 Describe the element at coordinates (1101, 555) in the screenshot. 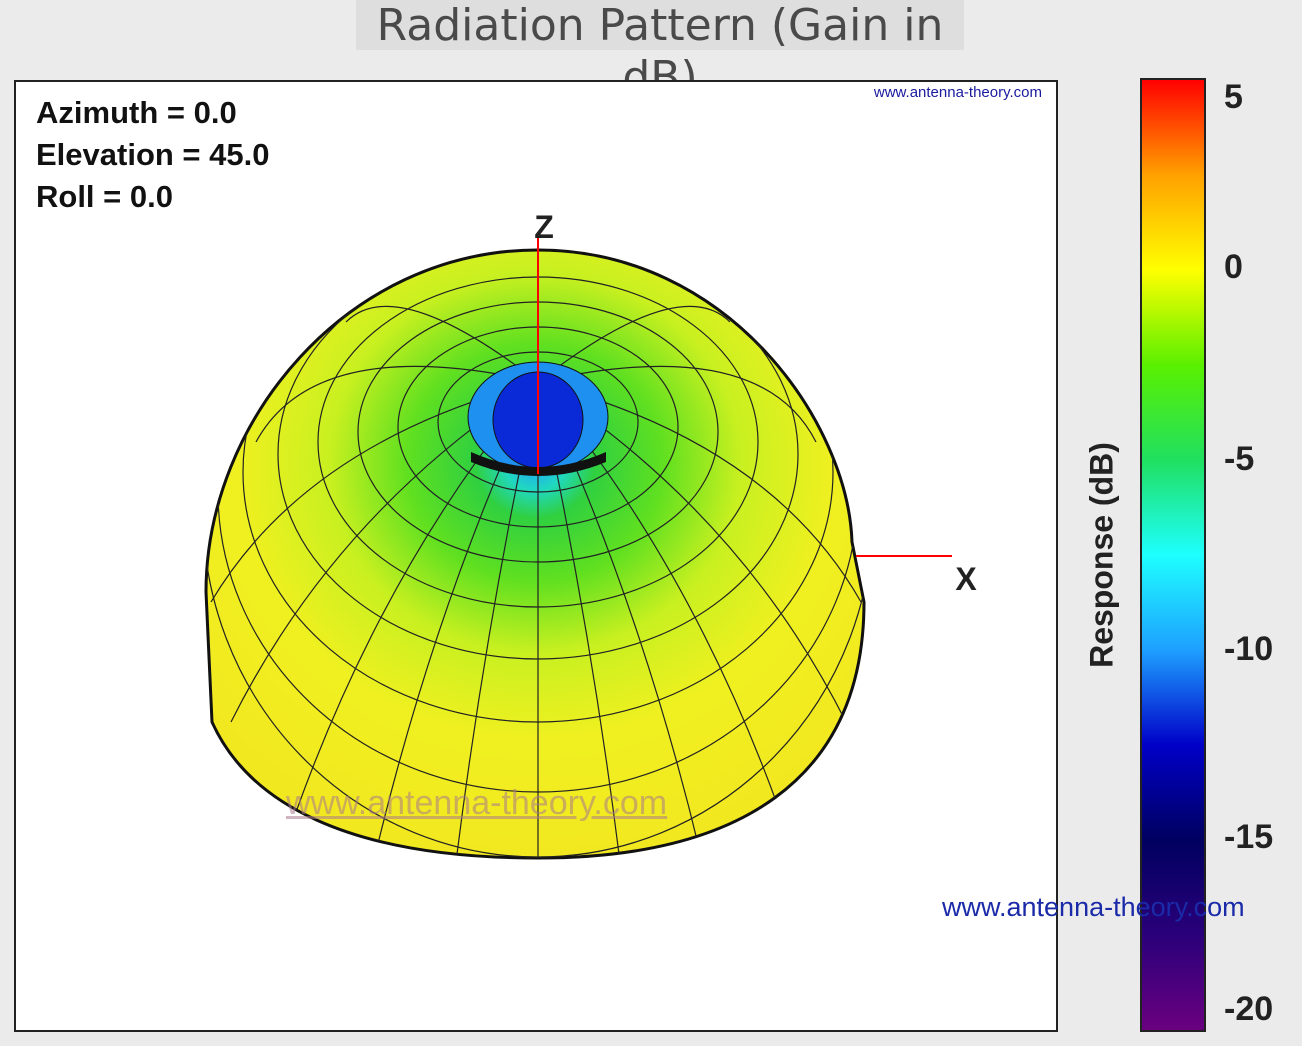

I see `colorbar-label: Response (dB)` at that location.